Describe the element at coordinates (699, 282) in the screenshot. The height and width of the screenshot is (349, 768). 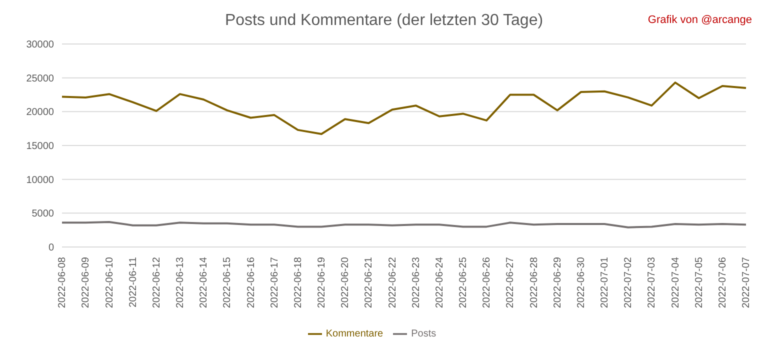
I see `x-tick-label: 2022-07-05` at that location.